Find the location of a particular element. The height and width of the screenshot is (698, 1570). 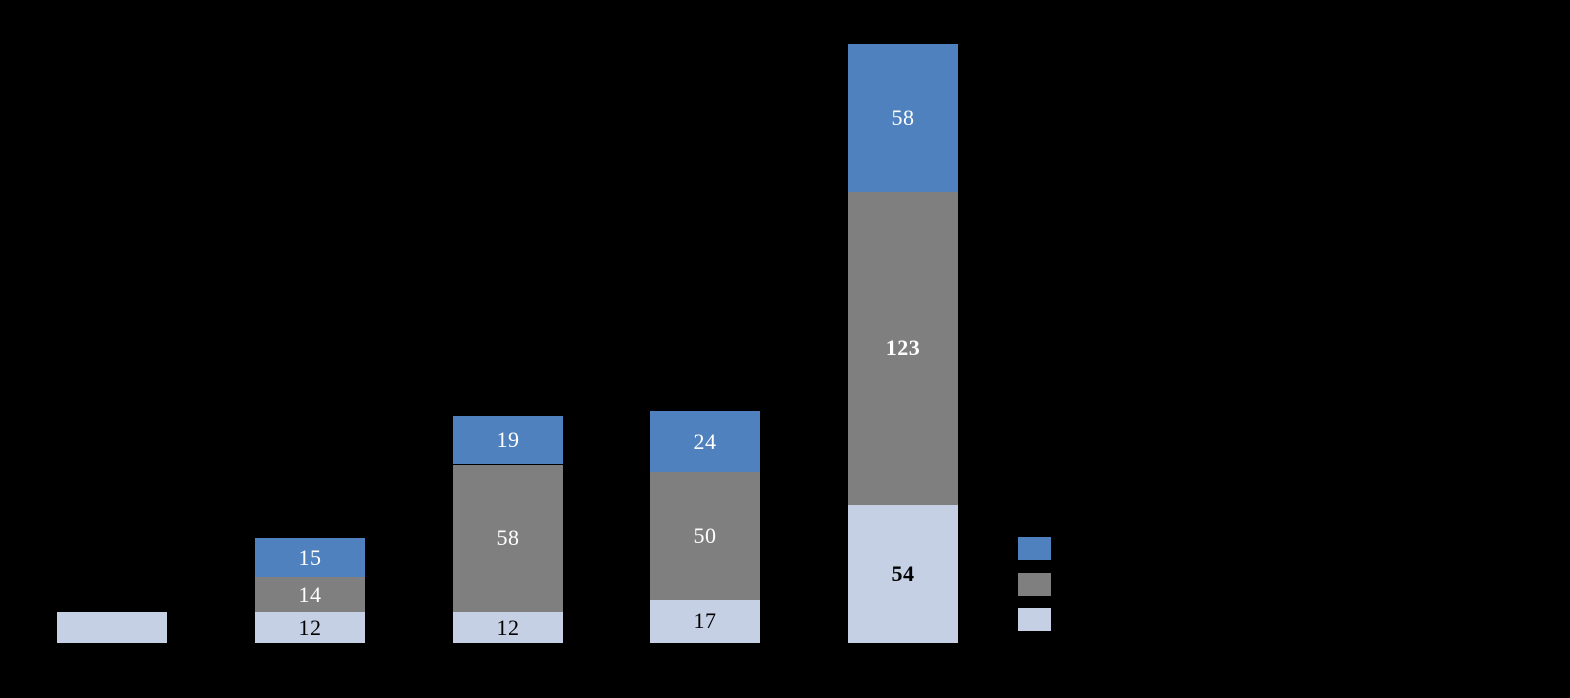

segment-value-label: 19 is located at coordinates (508, 440).